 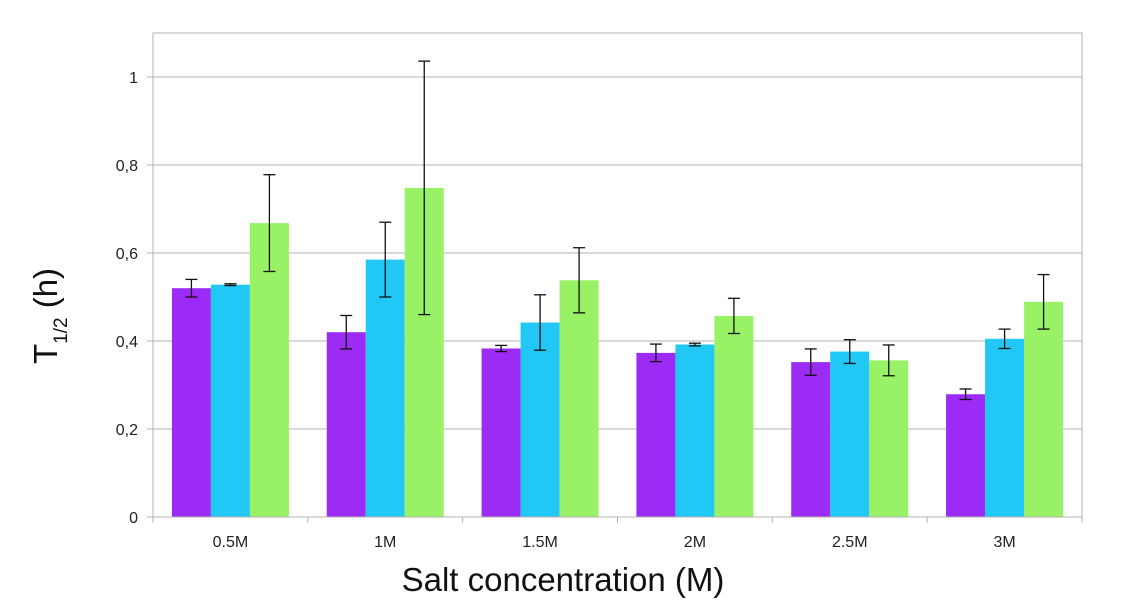 What do you see at coordinates (231, 542) in the screenshot?
I see `x-tick-label: 0.5M` at bounding box center [231, 542].